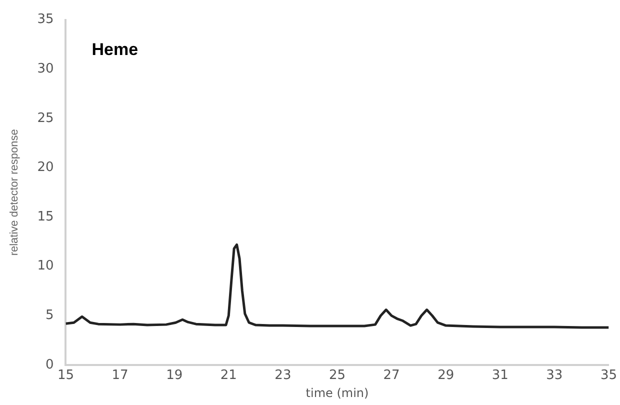 The height and width of the screenshot is (405, 620). I want to click on x-tick-label: 23, so click(283, 376).